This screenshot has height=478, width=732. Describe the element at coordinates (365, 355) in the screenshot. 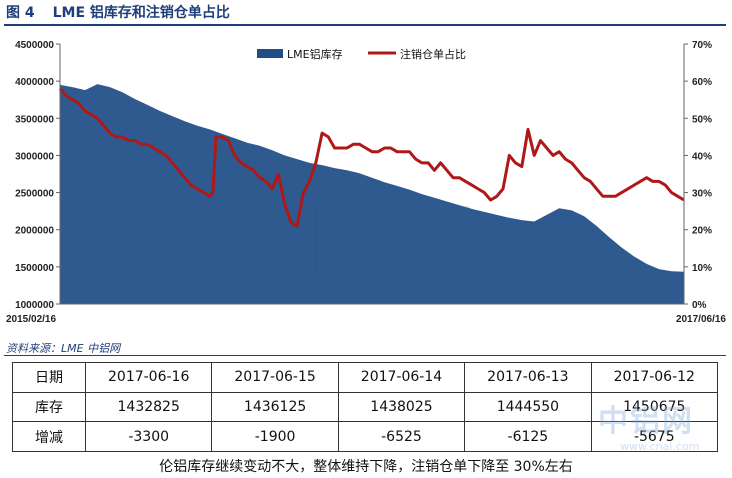

I see `source-divider` at that location.